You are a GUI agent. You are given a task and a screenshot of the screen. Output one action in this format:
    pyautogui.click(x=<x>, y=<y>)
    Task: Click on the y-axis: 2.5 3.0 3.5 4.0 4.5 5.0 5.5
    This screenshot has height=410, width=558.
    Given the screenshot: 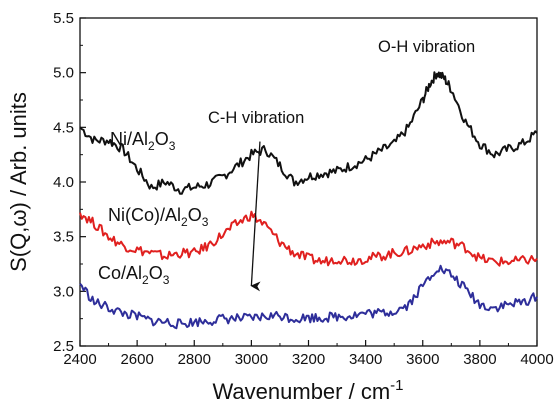 What is the action you would take?
    pyautogui.click(x=69, y=182)
    